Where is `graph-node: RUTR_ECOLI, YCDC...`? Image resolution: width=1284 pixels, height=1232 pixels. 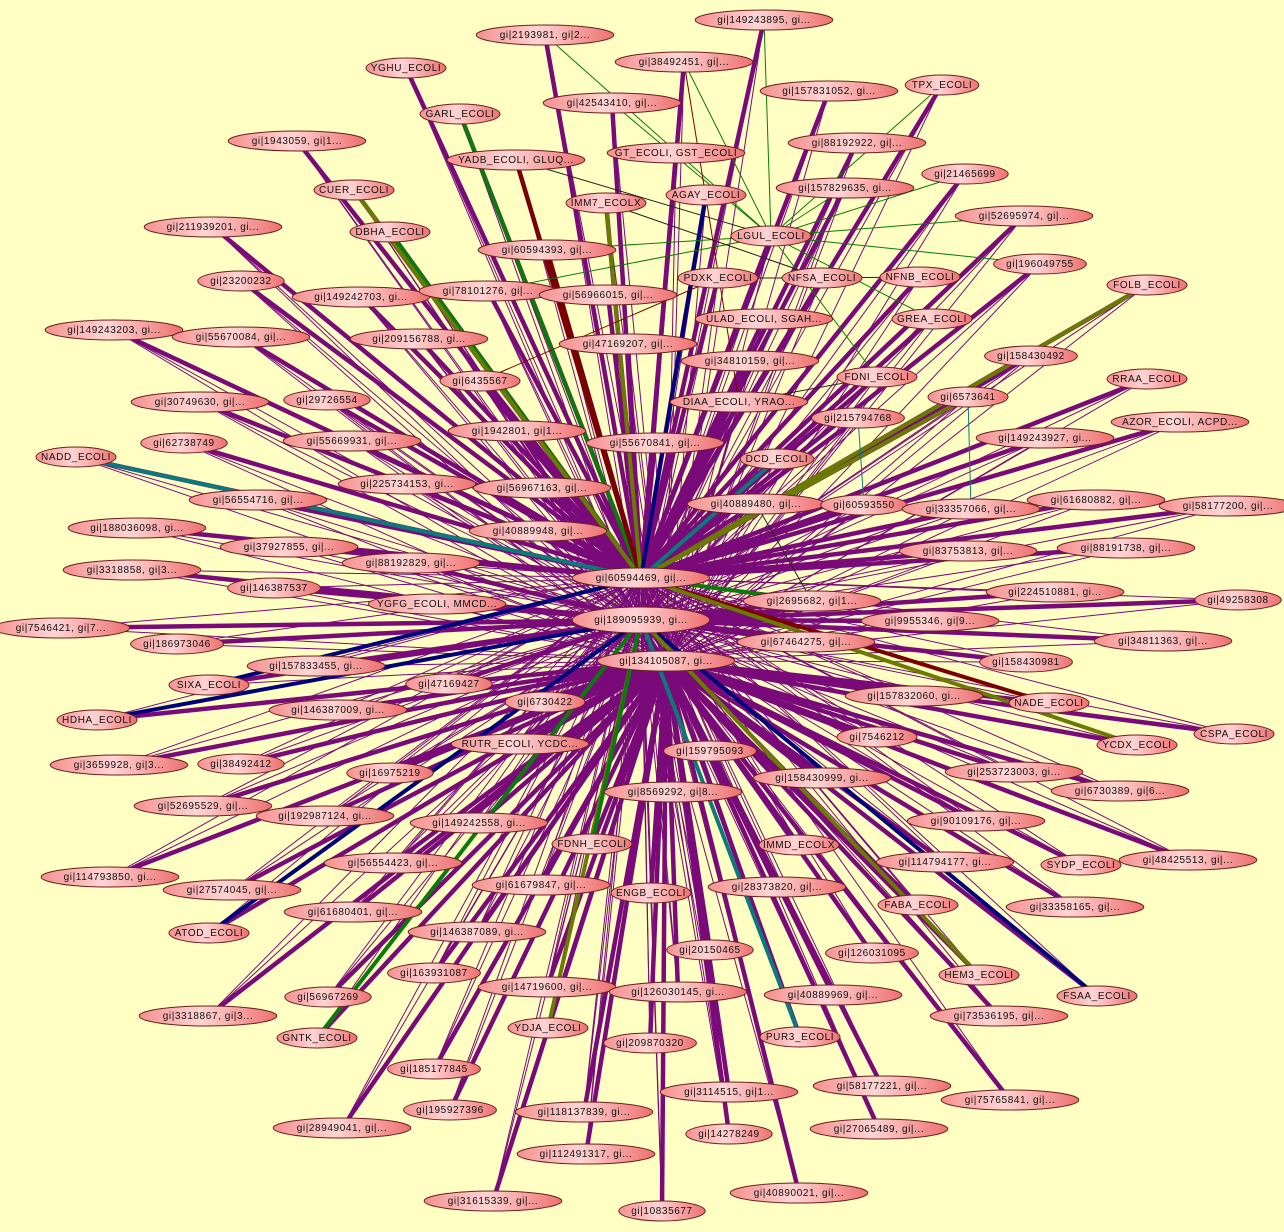 graph-node: RUTR_ECOLI, YCDC... is located at coordinates (520, 744).